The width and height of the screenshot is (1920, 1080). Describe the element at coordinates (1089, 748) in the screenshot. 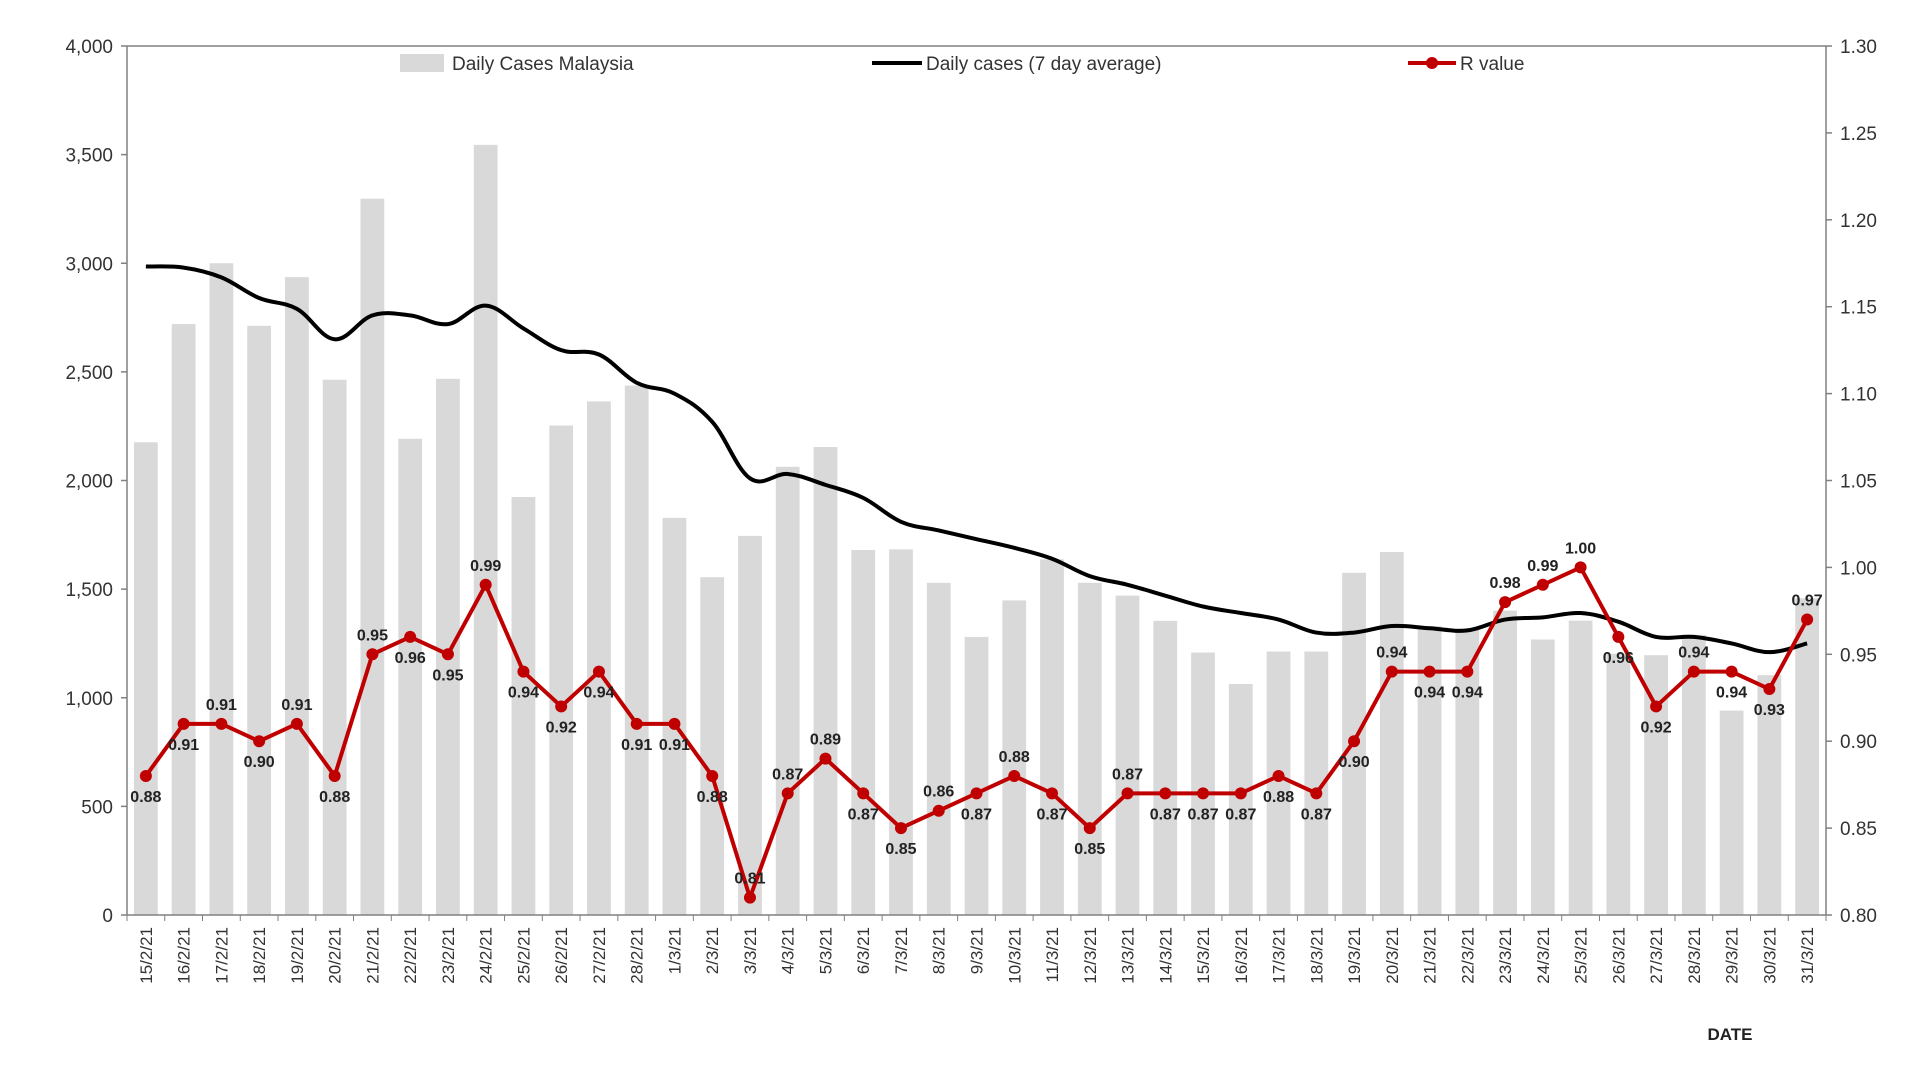

I see `bar-12/3/21` at that location.